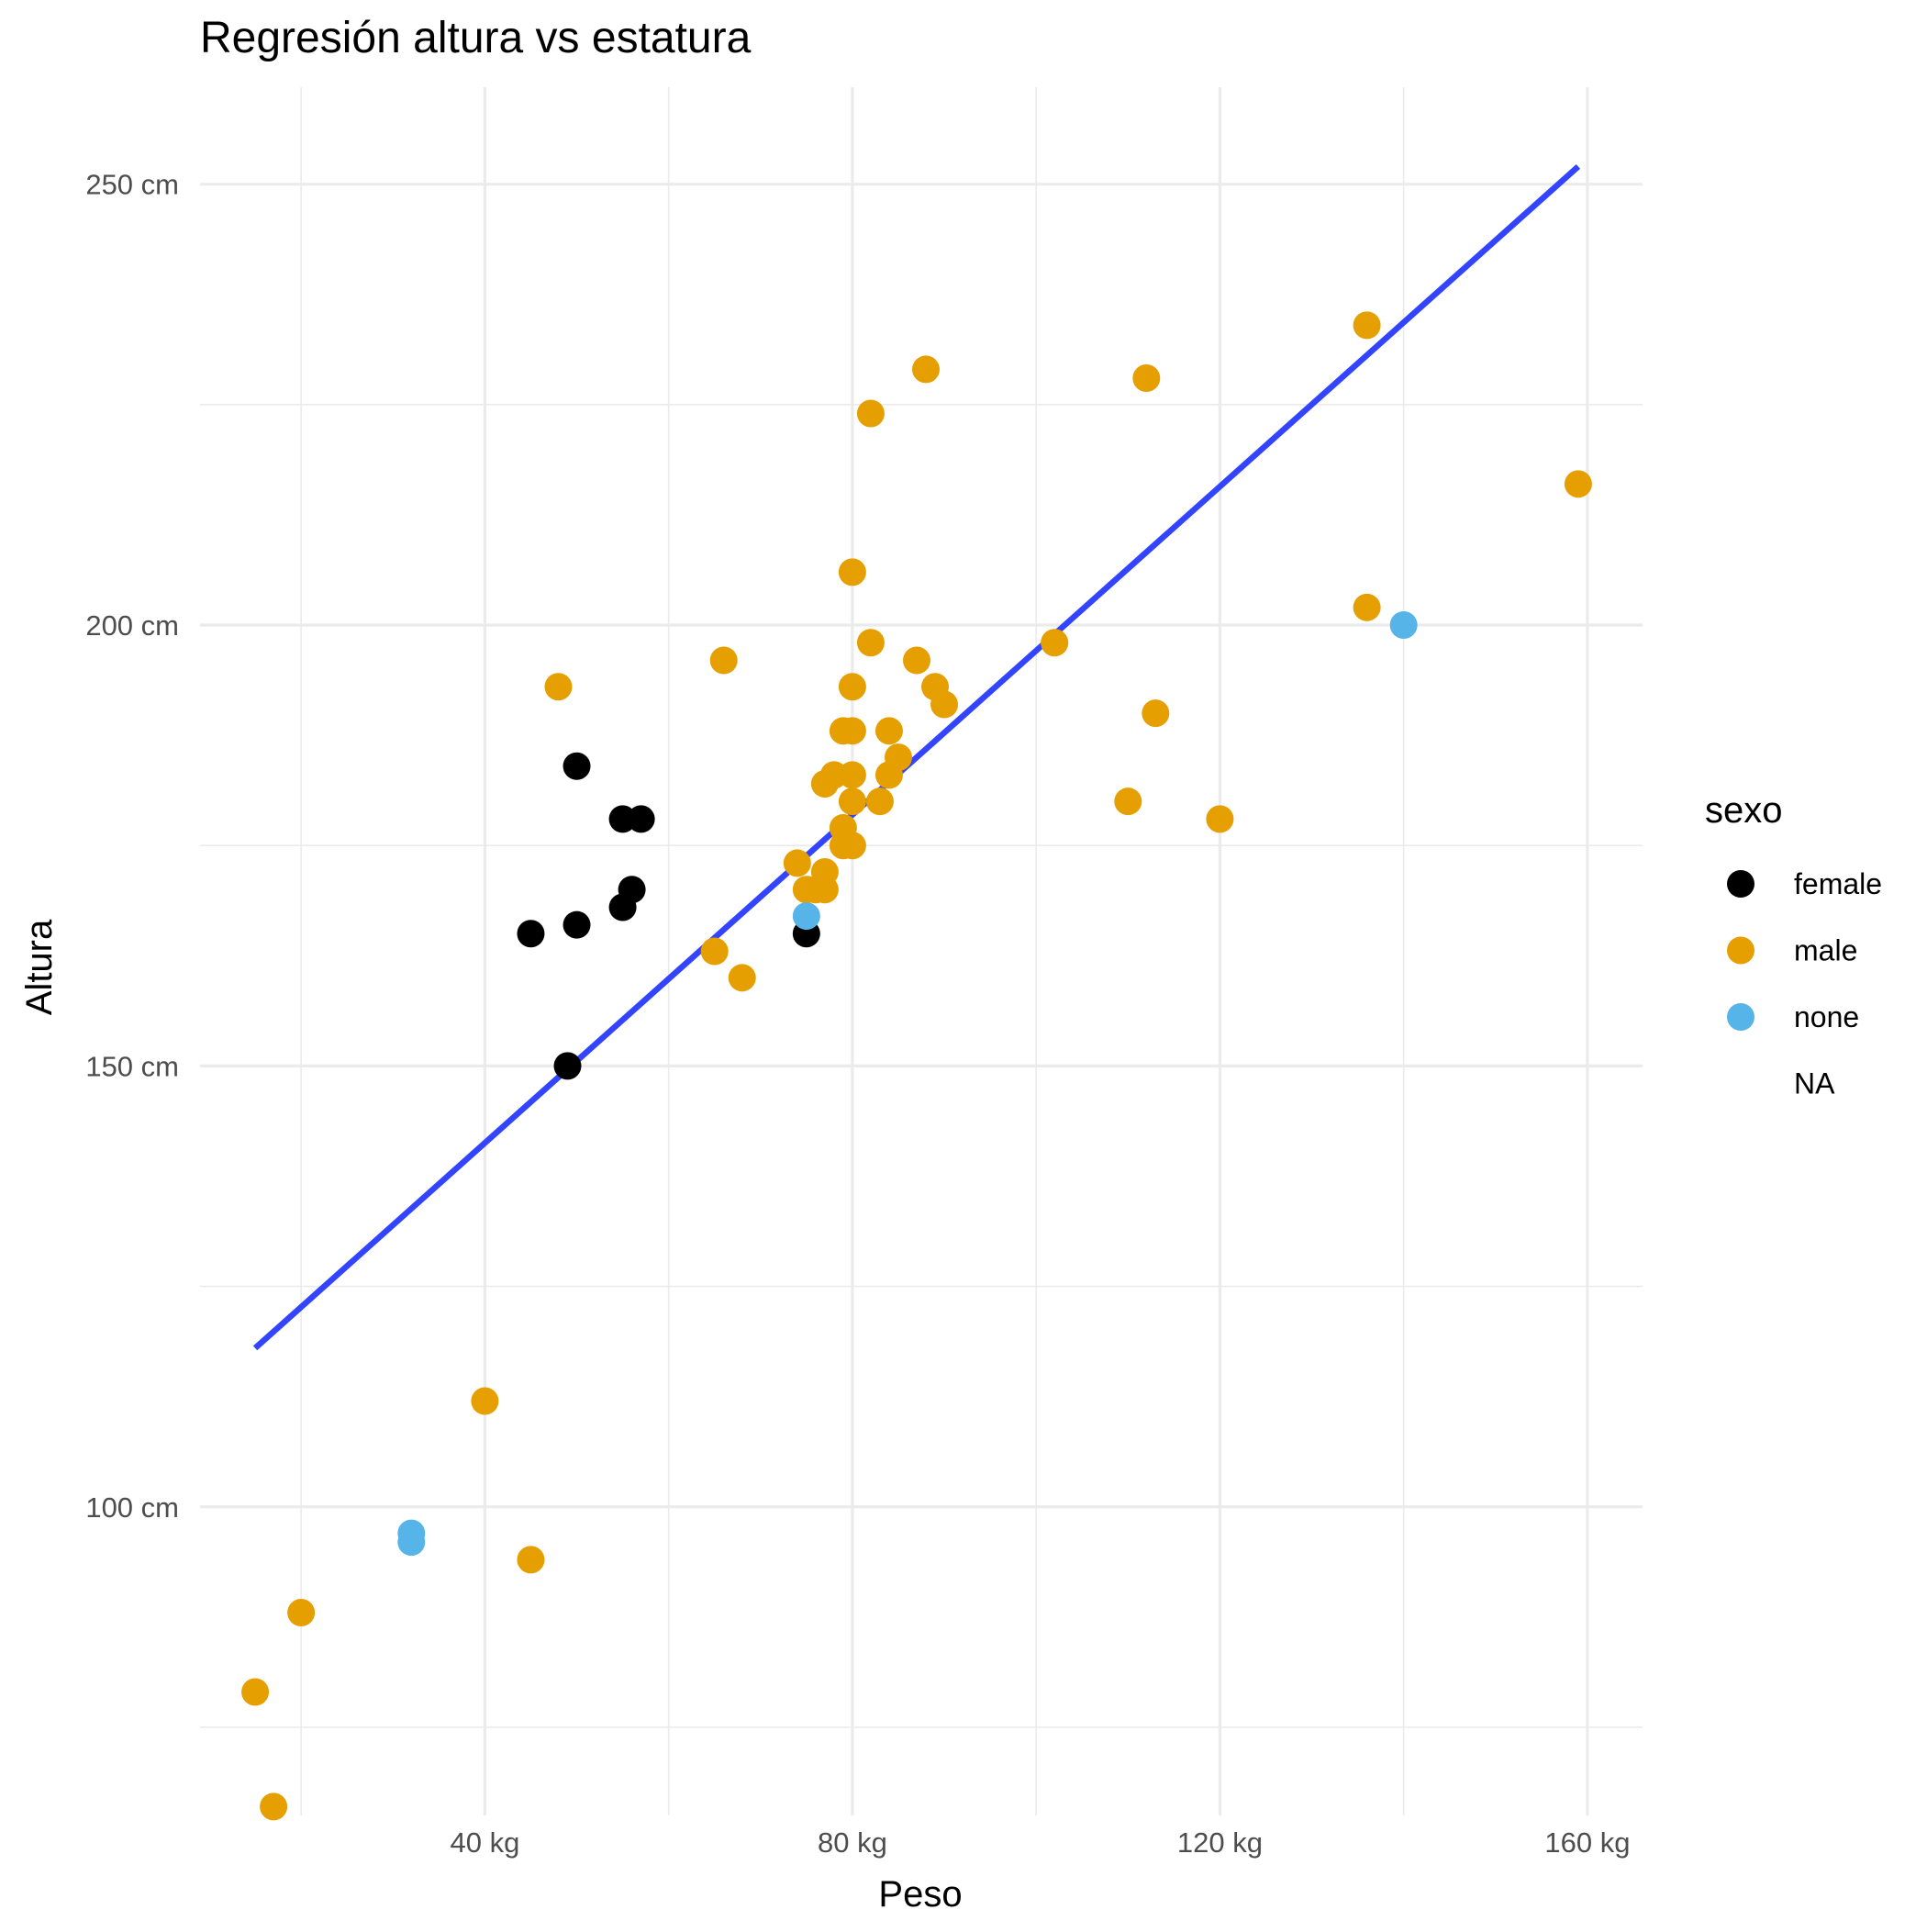 The image size is (1927, 1932). Describe the element at coordinates (1740, 884) in the screenshot. I see `legend-key-female` at that location.